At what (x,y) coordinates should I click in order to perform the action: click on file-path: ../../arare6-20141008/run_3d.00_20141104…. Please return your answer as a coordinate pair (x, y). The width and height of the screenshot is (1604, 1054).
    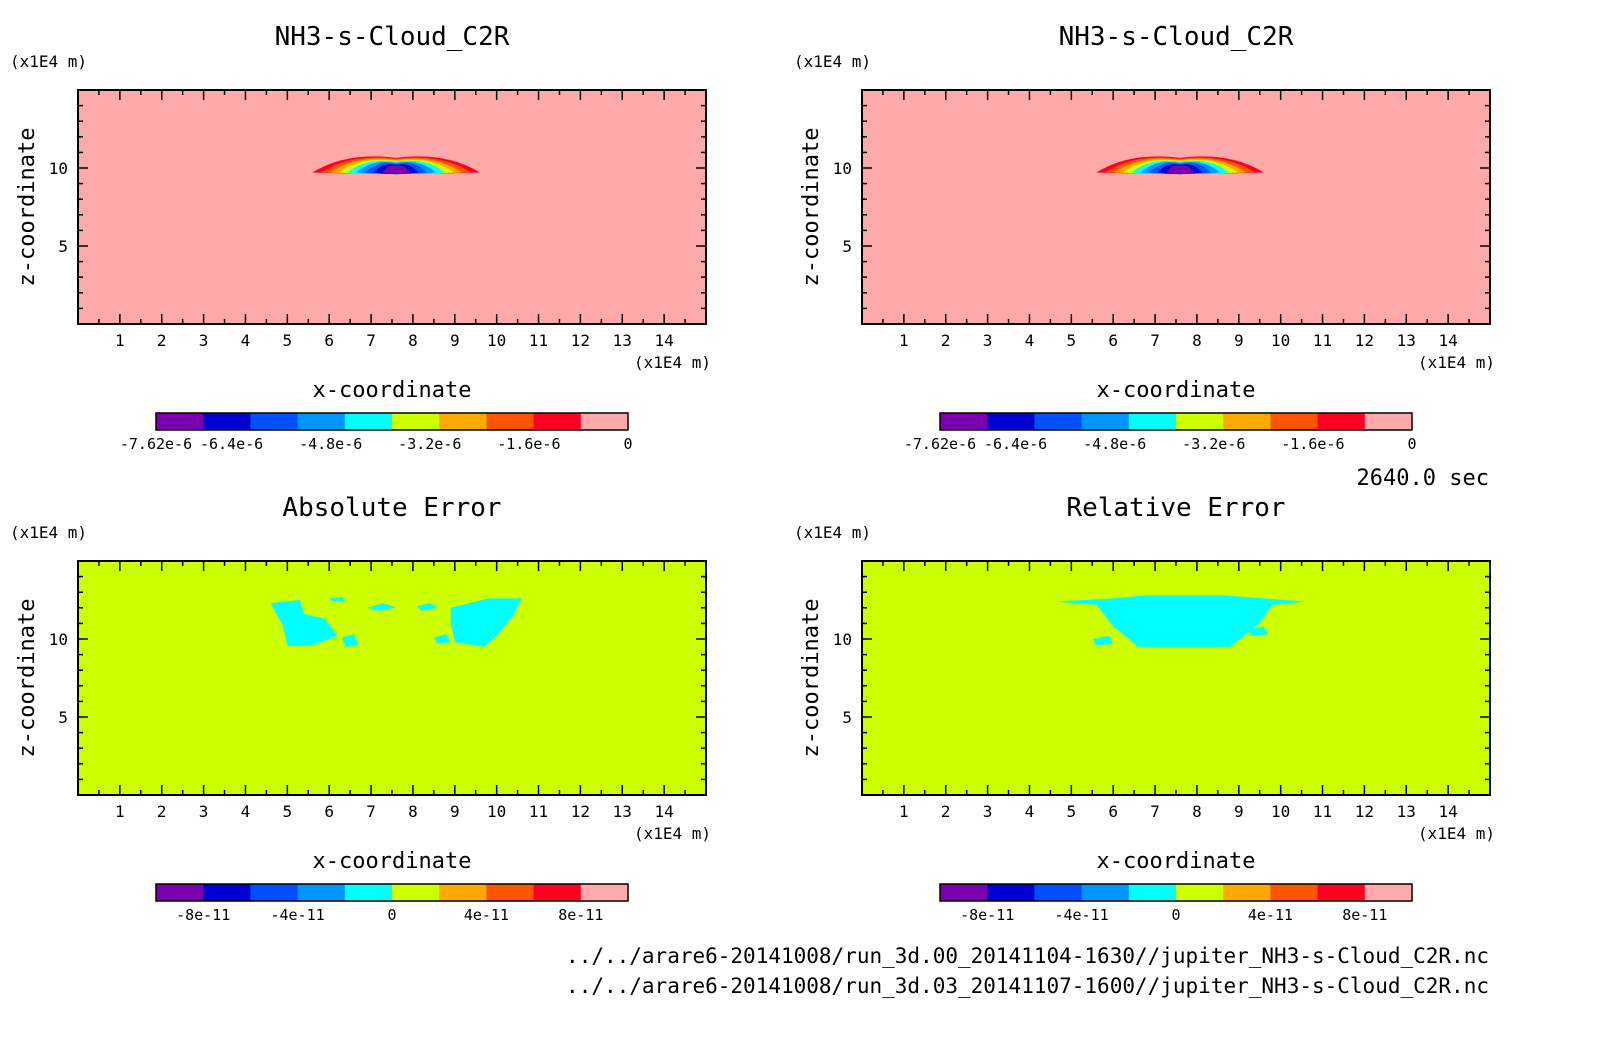
    Looking at the image, I should click on (1027, 956).